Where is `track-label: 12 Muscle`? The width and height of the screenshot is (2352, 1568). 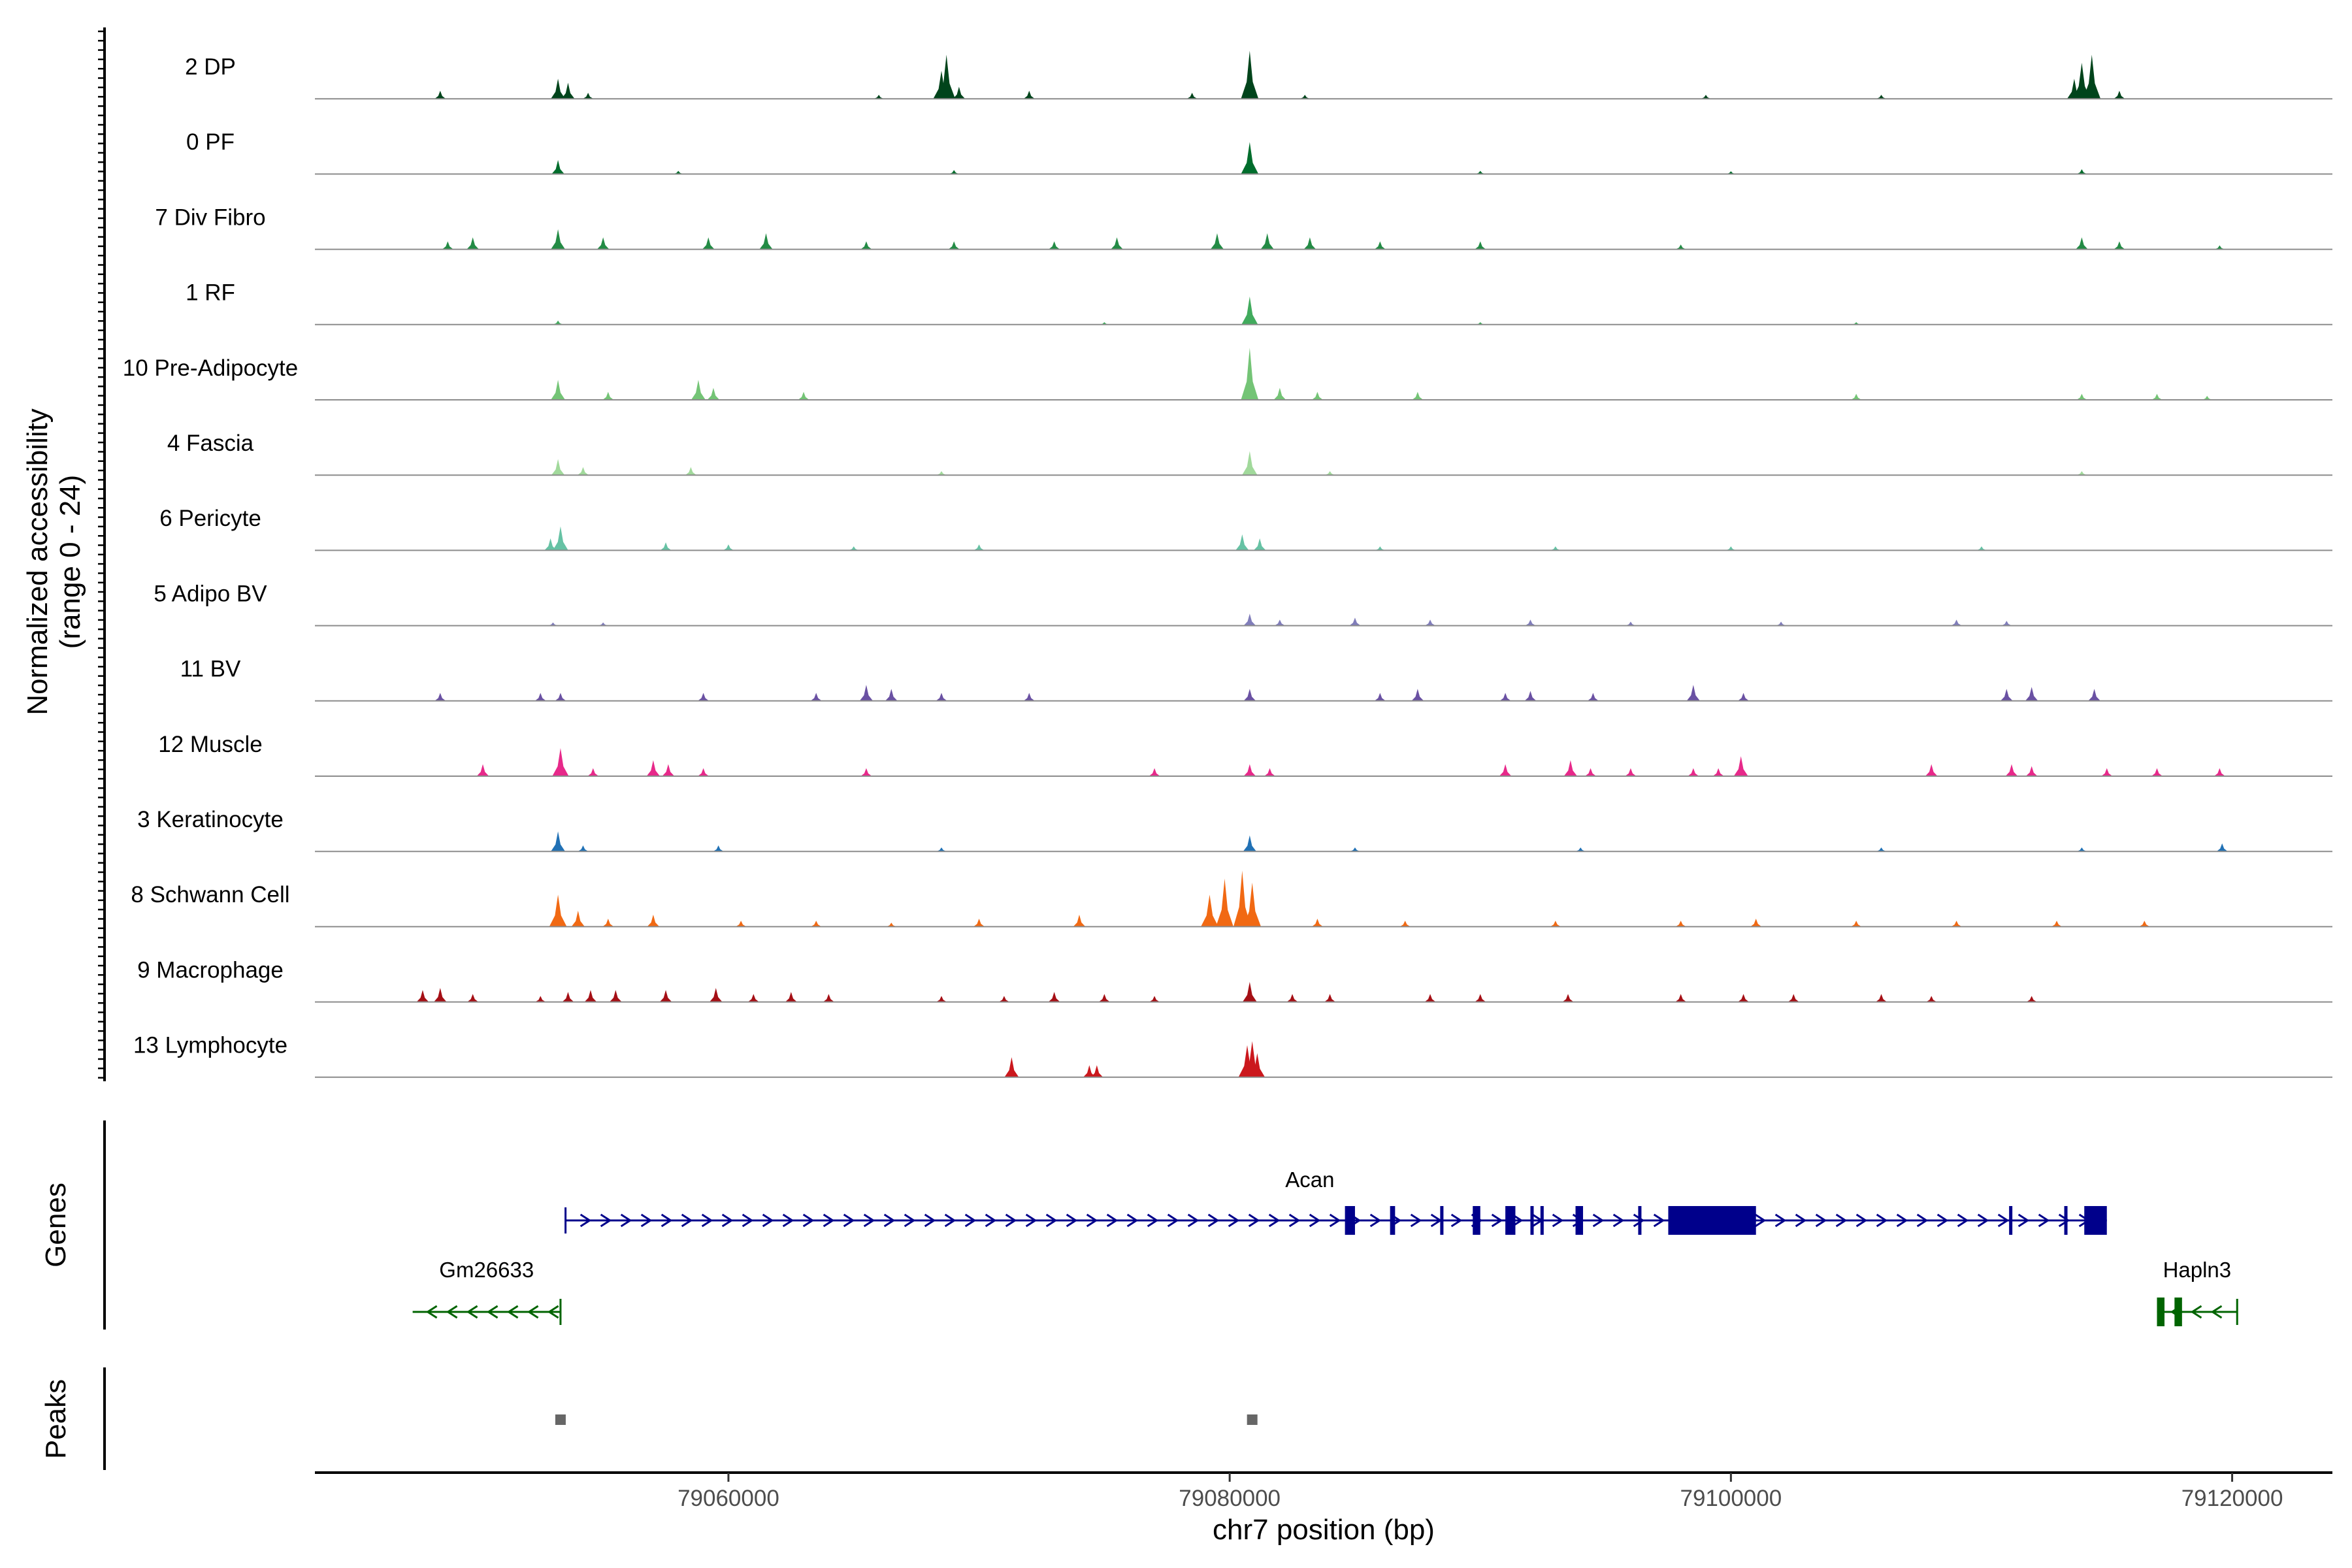
track-label: 12 Muscle is located at coordinates (210, 744).